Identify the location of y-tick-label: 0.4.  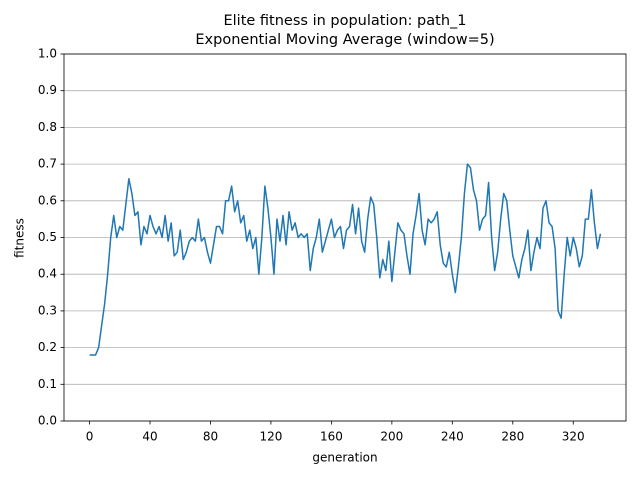
(47, 274).